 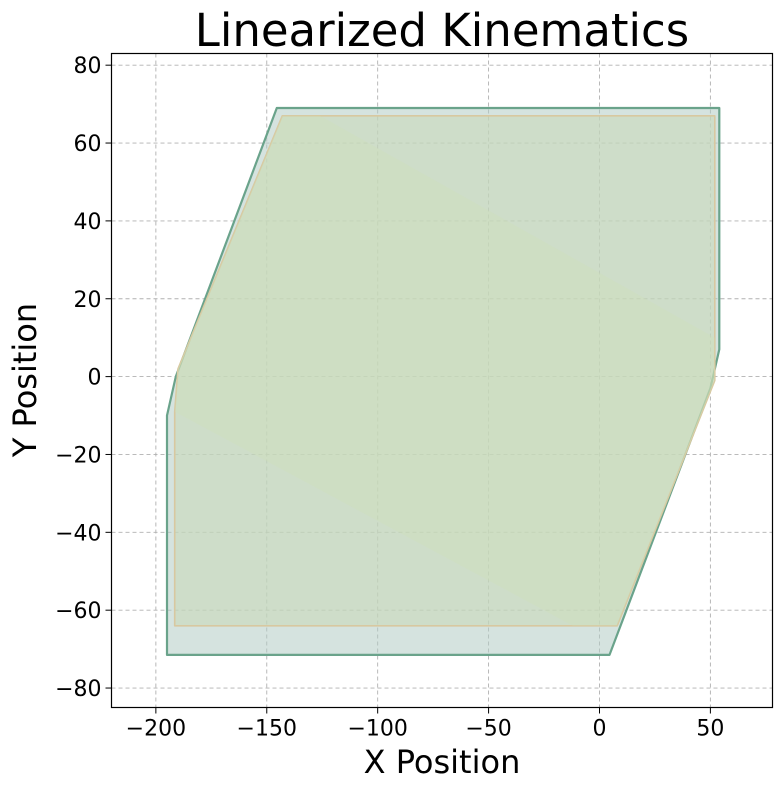 I want to click on x-axis-label: X Position, so click(x=442, y=762).